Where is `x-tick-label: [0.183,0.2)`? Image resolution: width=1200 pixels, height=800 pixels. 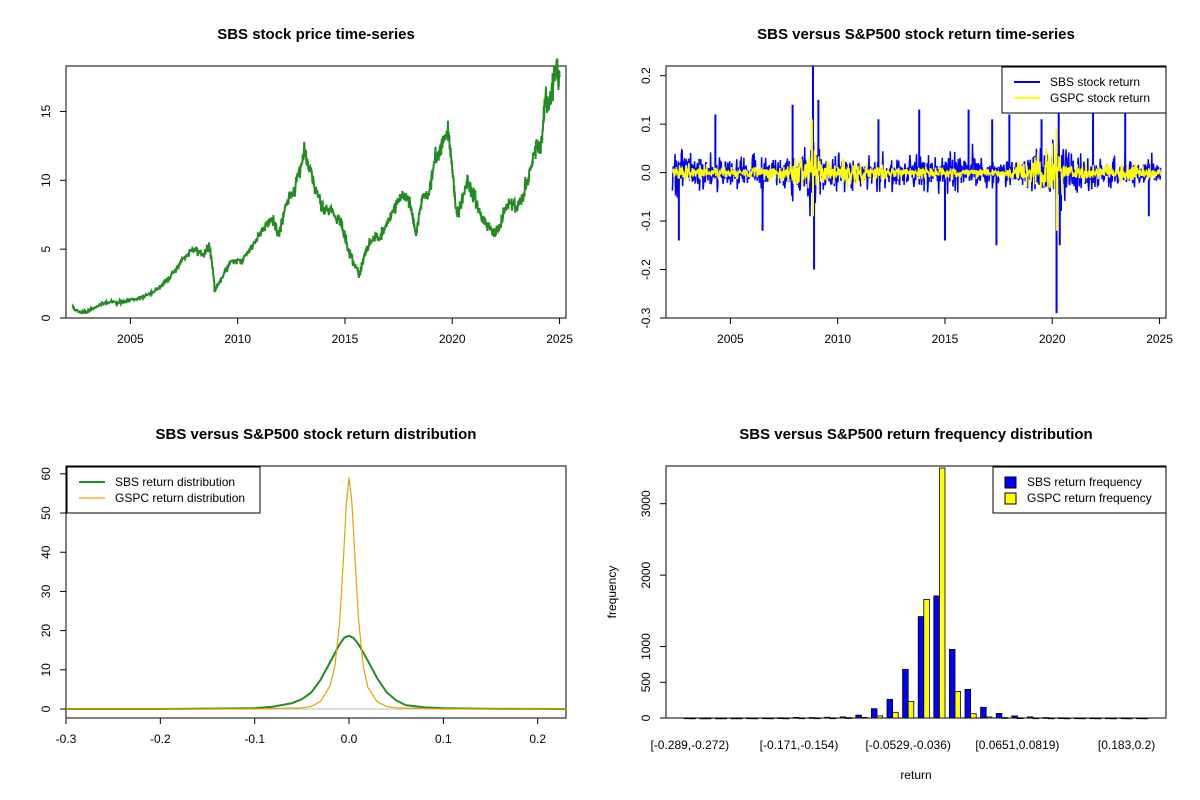
x-tick-label: [0.183,0.2) is located at coordinates (1126, 745).